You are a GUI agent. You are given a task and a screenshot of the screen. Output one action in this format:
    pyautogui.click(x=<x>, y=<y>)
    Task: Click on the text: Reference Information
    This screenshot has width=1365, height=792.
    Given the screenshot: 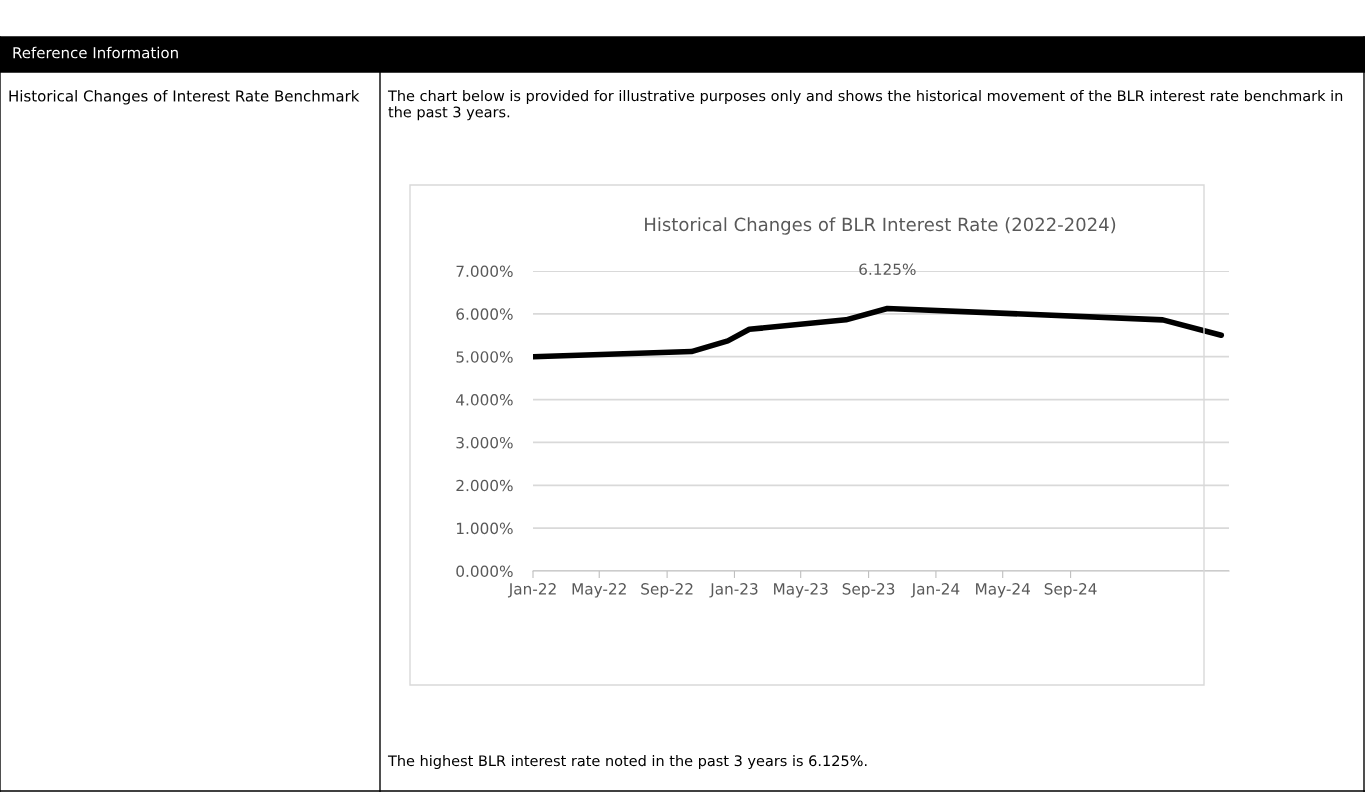 What is the action you would take?
    pyautogui.click(x=95, y=52)
    